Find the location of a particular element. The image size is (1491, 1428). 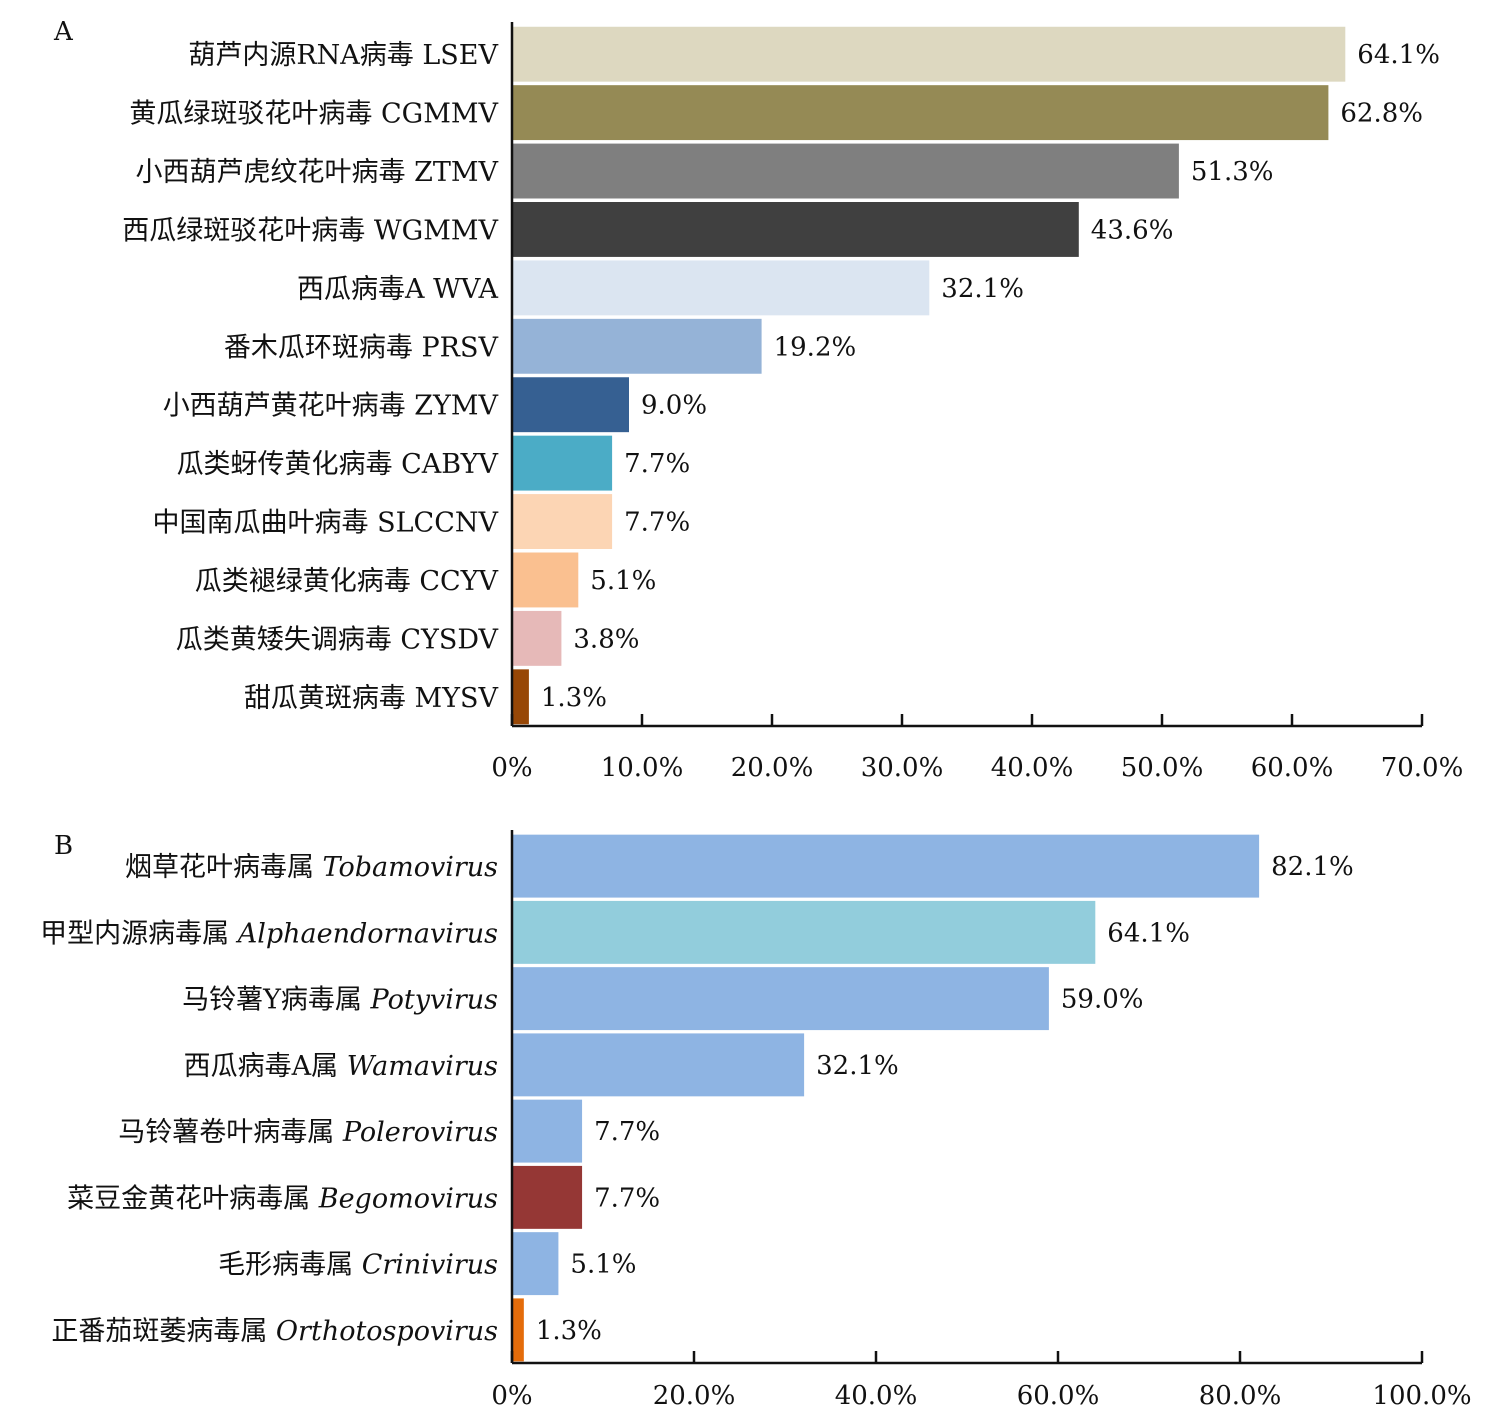

panel-b-category-latin-3: Potyvirus is located at coordinates (434, 1000).